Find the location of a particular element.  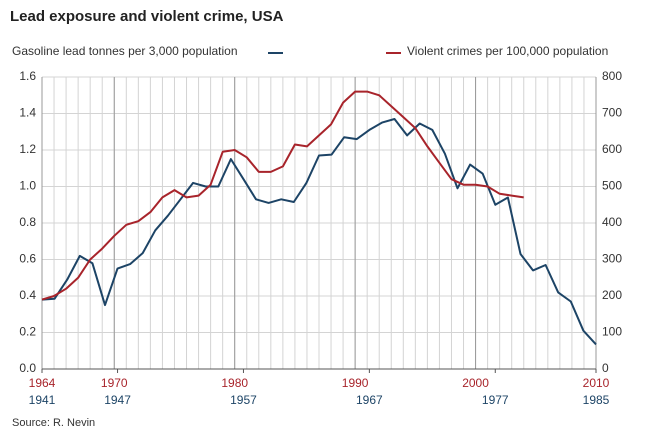

x-tick-label: 2000 is located at coordinates (475, 383).